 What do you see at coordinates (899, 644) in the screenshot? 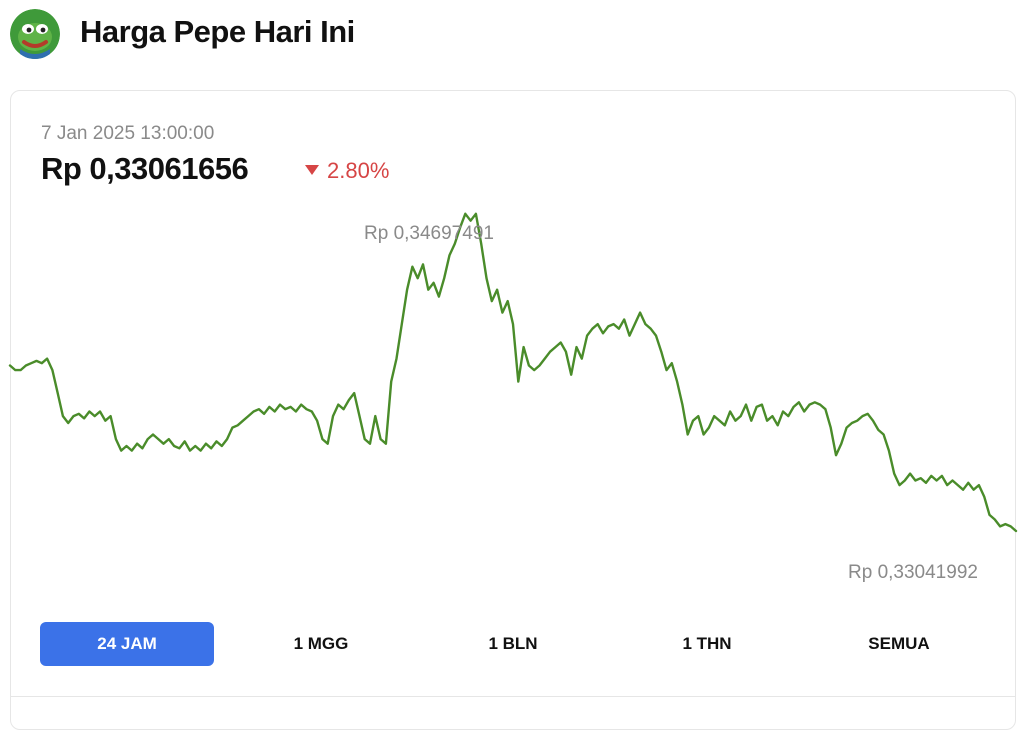
I see `range-tab-semua: SEMUA` at bounding box center [899, 644].